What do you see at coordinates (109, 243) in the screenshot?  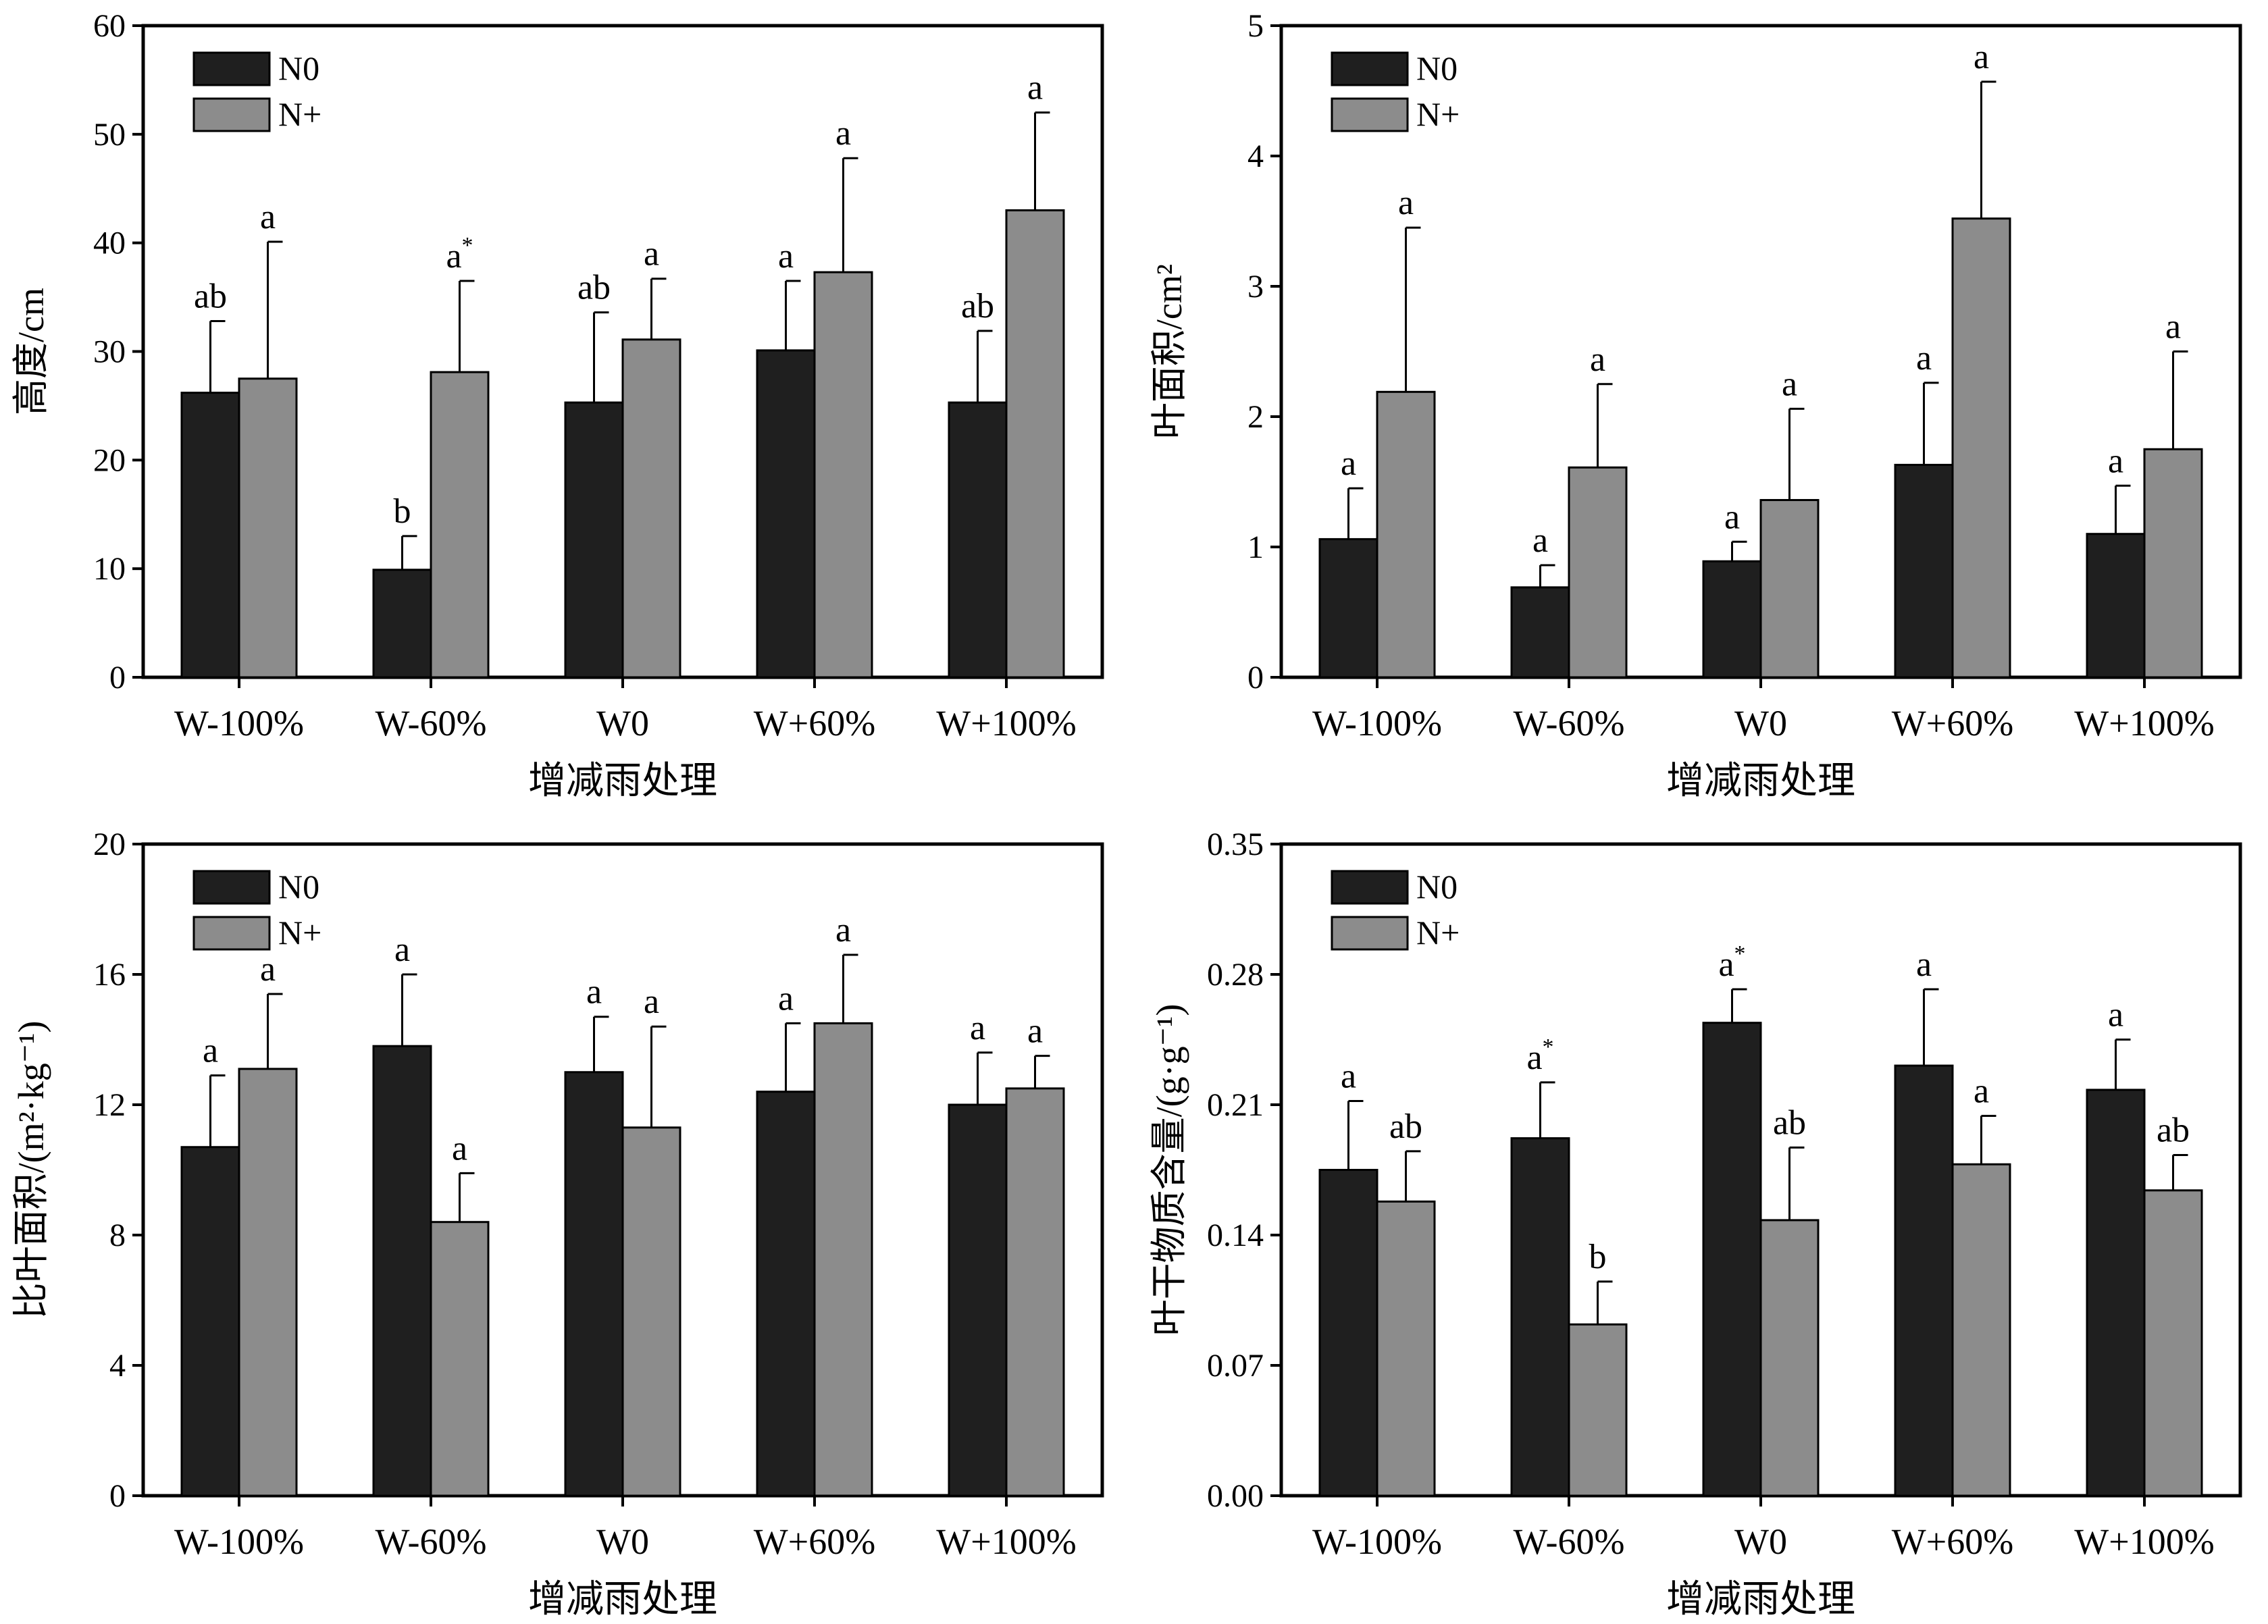 I see `y-tick-label: 40` at bounding box center [109, 243].